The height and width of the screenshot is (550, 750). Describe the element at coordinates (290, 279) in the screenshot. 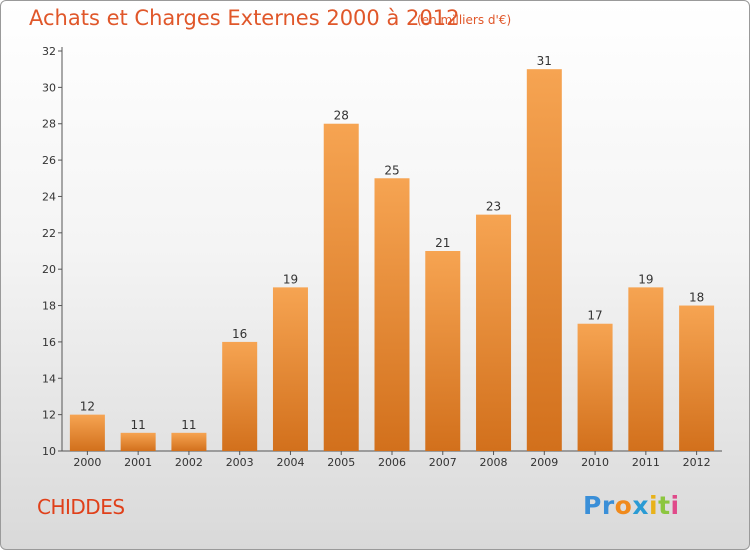

I see `data-label-2004: 19` at that location.